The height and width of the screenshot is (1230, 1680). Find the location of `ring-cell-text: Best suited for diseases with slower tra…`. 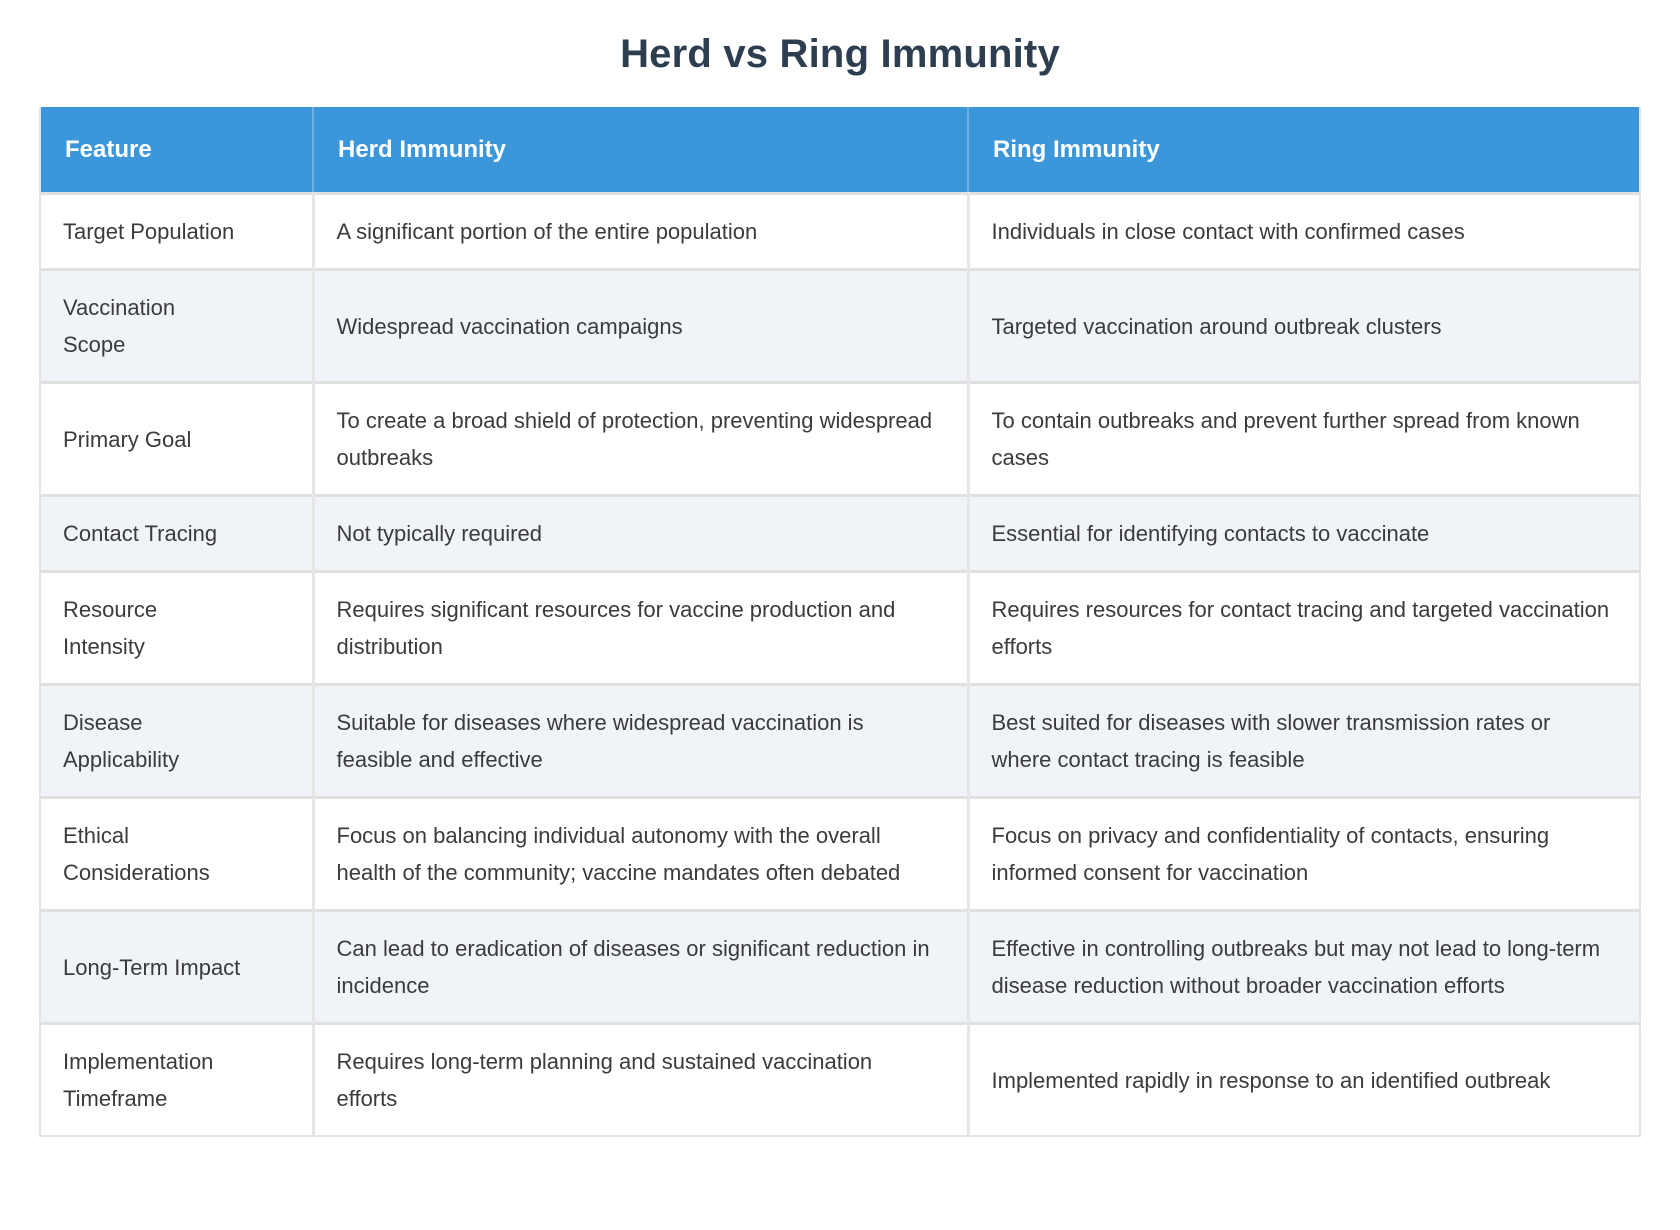

ring-cell-text: Best suited for diseases with slower tra… is located at coordinates (1271, 741).